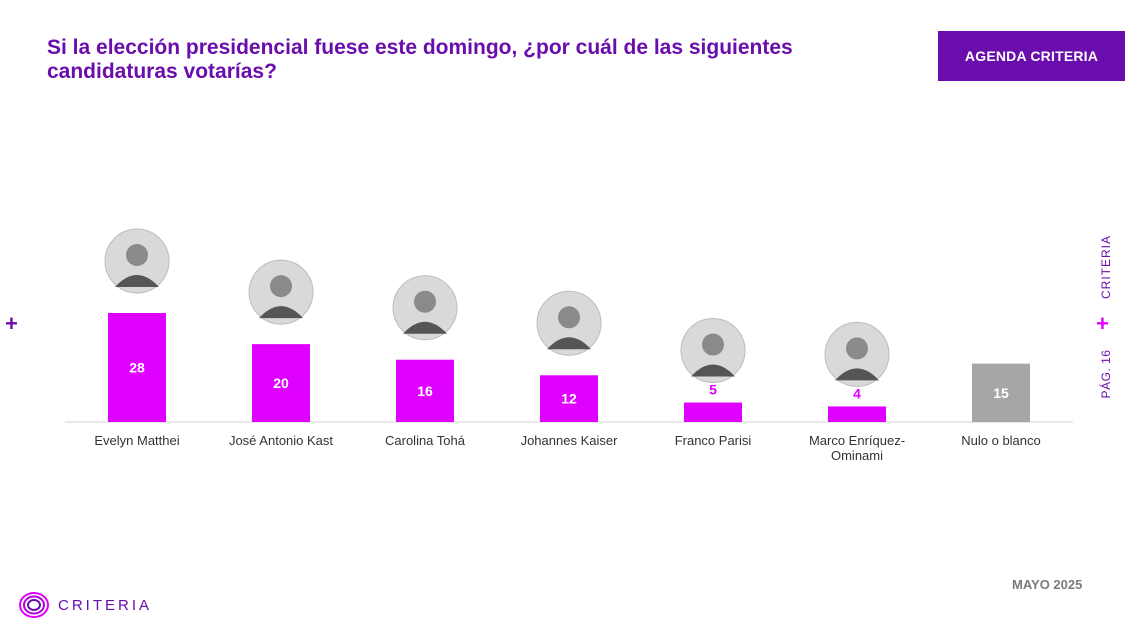  Describe the element at coordinates (713, 390) in the screenshot. I see `bar-value-label: 5` at that location.